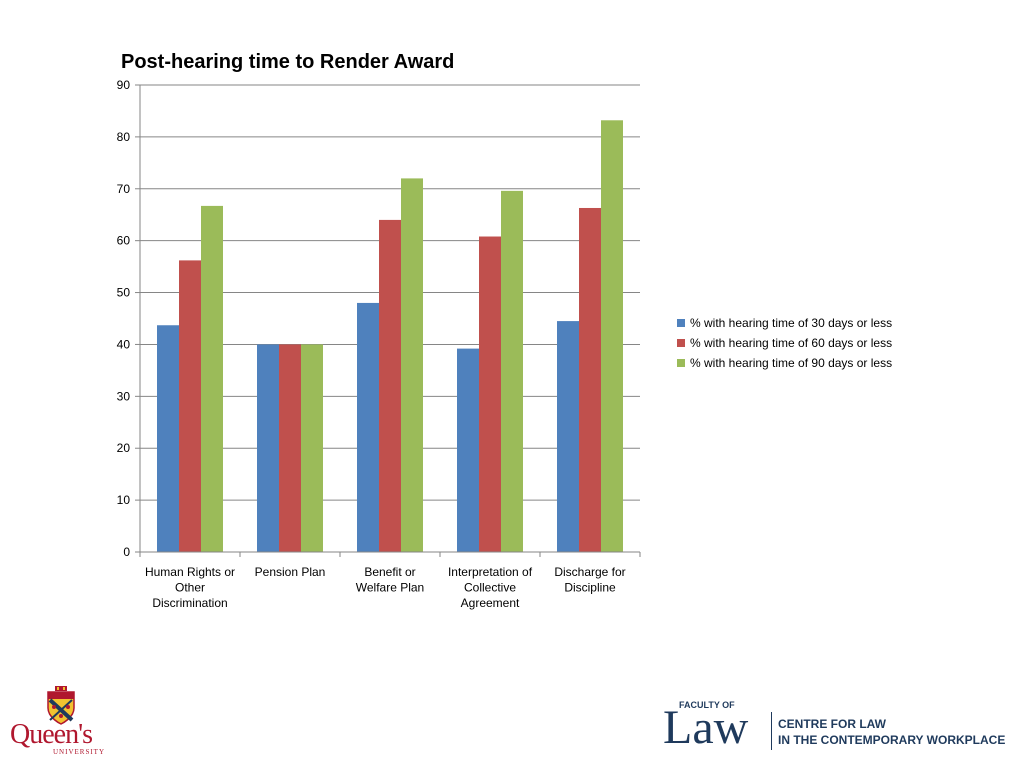 The height and width of the screenshot is (768, 1024). I want to click on law-centre-line1: CENTRE FOR LAW, so click(832, 724).